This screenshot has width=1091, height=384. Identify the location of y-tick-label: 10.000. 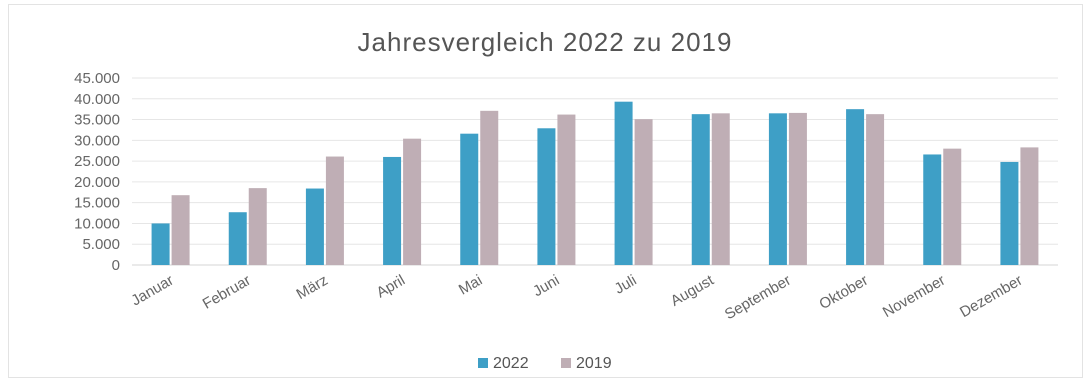
(97, 223).